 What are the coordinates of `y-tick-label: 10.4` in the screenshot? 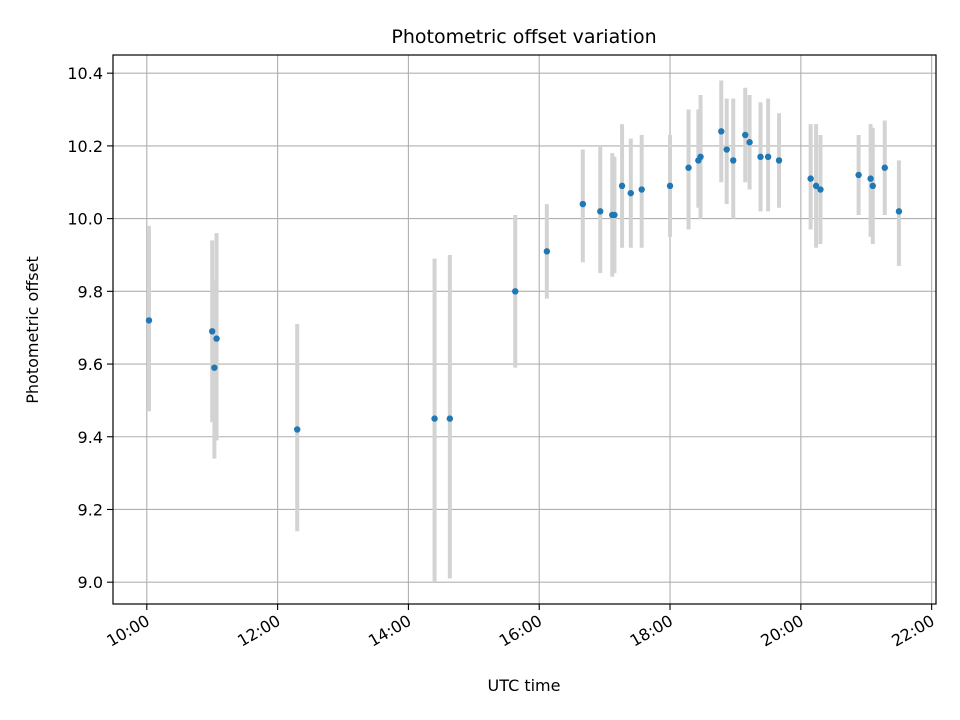 It's located at (85, 73).